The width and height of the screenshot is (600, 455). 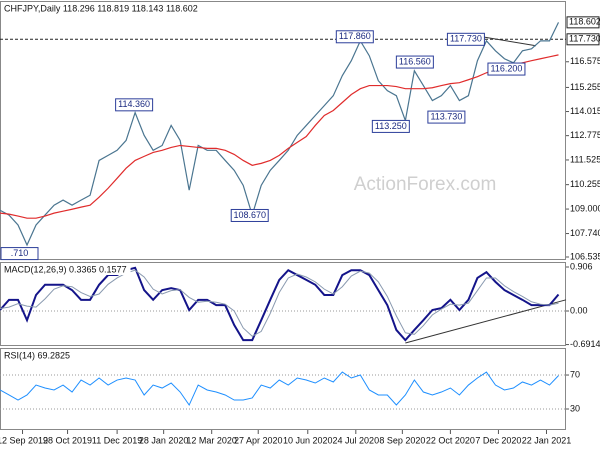 What do you see at coordinates (164, 440) in the screenshot?
I see `x-tick-label: 28 Jan 2020` at bounding box center [164, 440].